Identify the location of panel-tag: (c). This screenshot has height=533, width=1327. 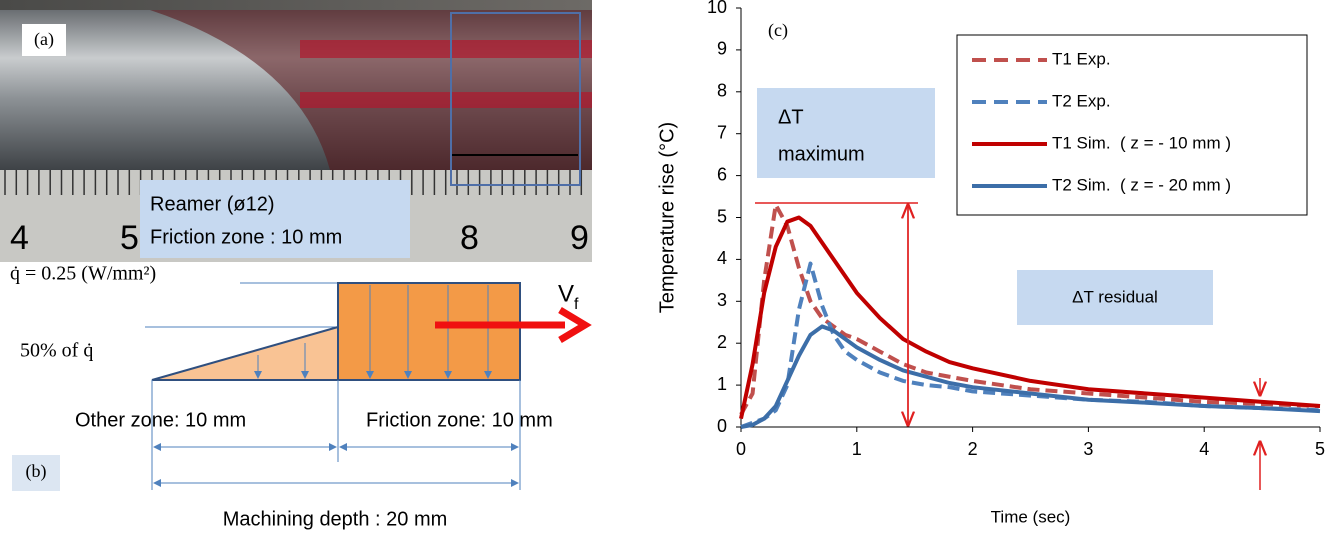
(778, 30).